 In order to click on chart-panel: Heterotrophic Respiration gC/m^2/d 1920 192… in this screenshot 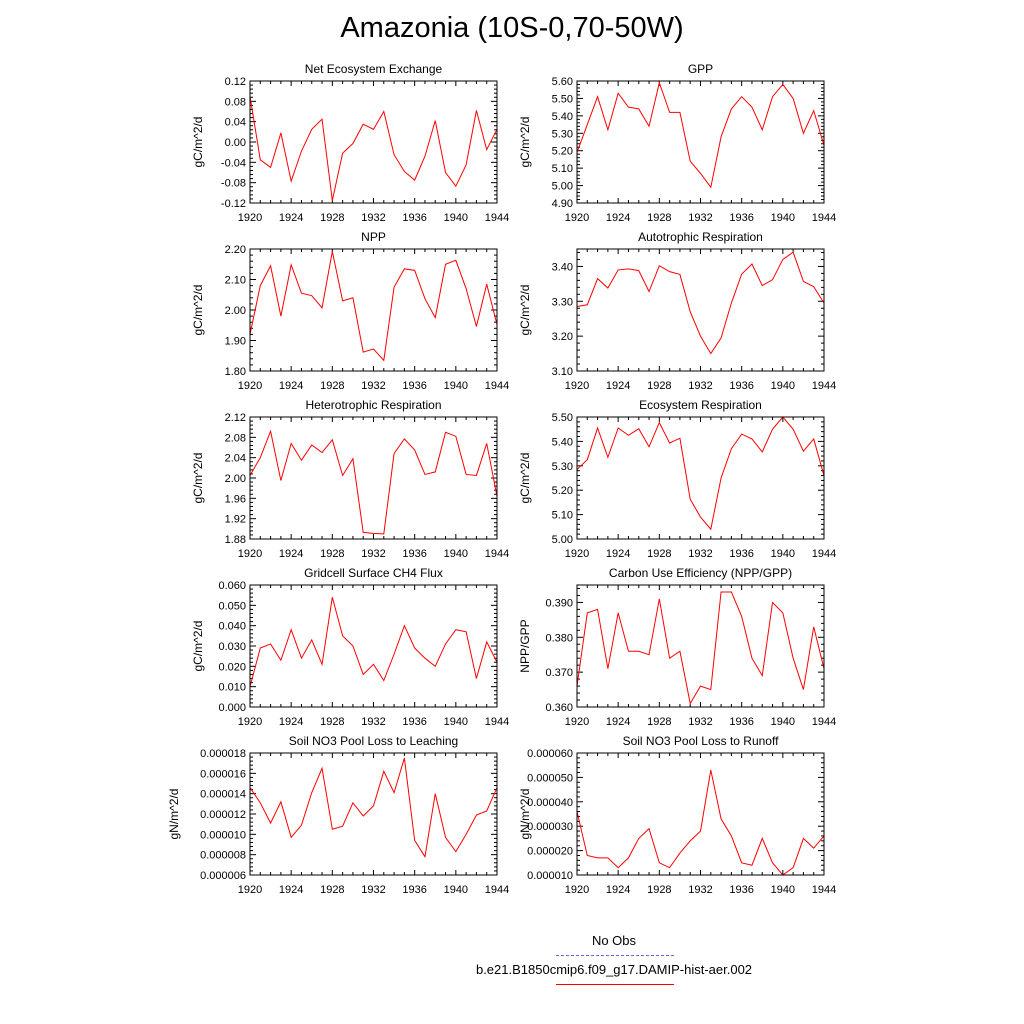, I will do `click(350, 479)`.